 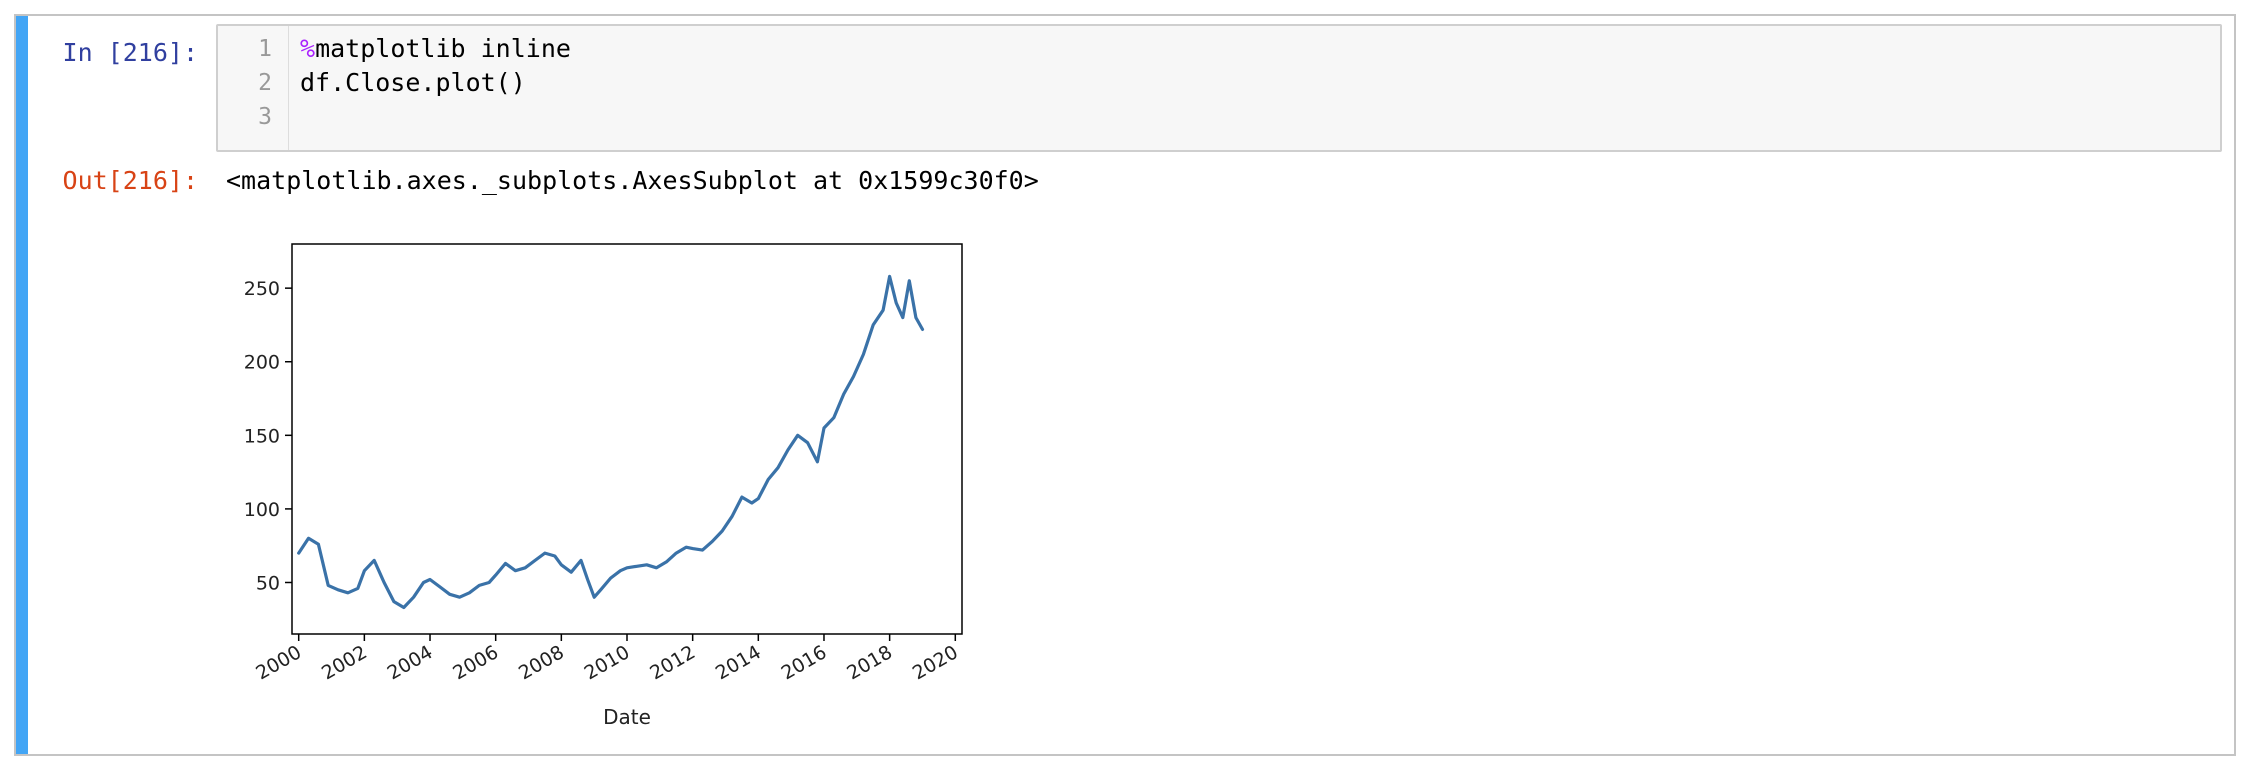 What do you see at coordinates (541, 662) in the screenshot?
I see `x-tick-label: 2008` at bounding box center [541, 662].